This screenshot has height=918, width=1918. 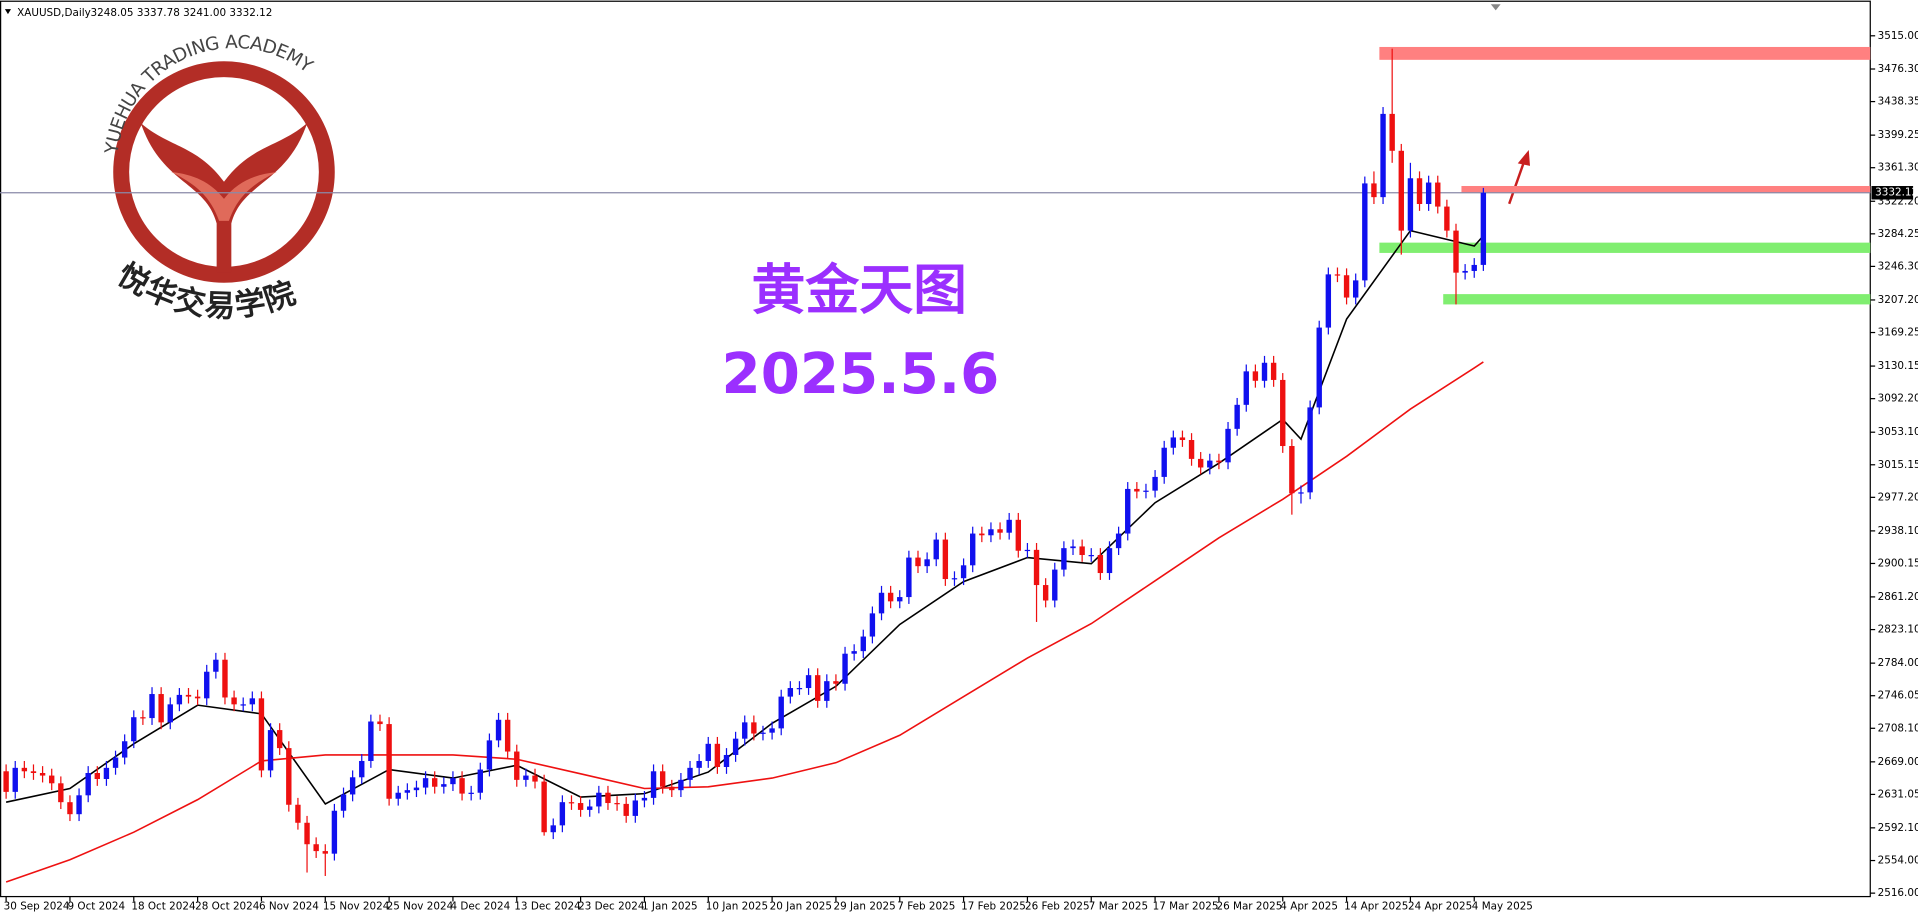 I want to click on logo-ring, so click(x=224, y=172).